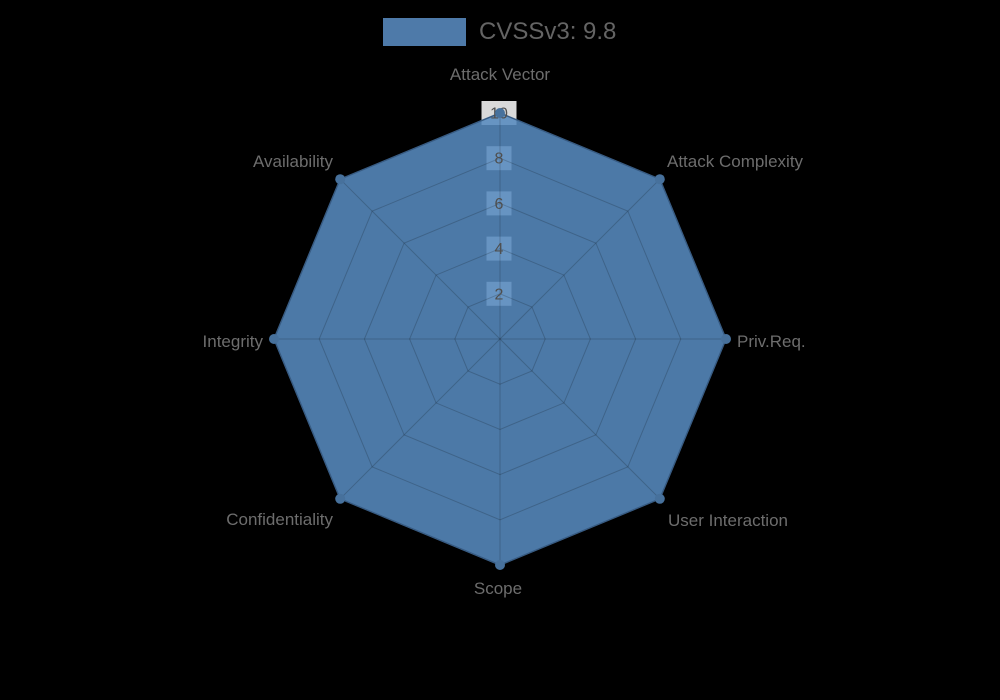  Describe the element at coordinates (274, 339) in the screenshot. I see `data-point-integrity` at that location.